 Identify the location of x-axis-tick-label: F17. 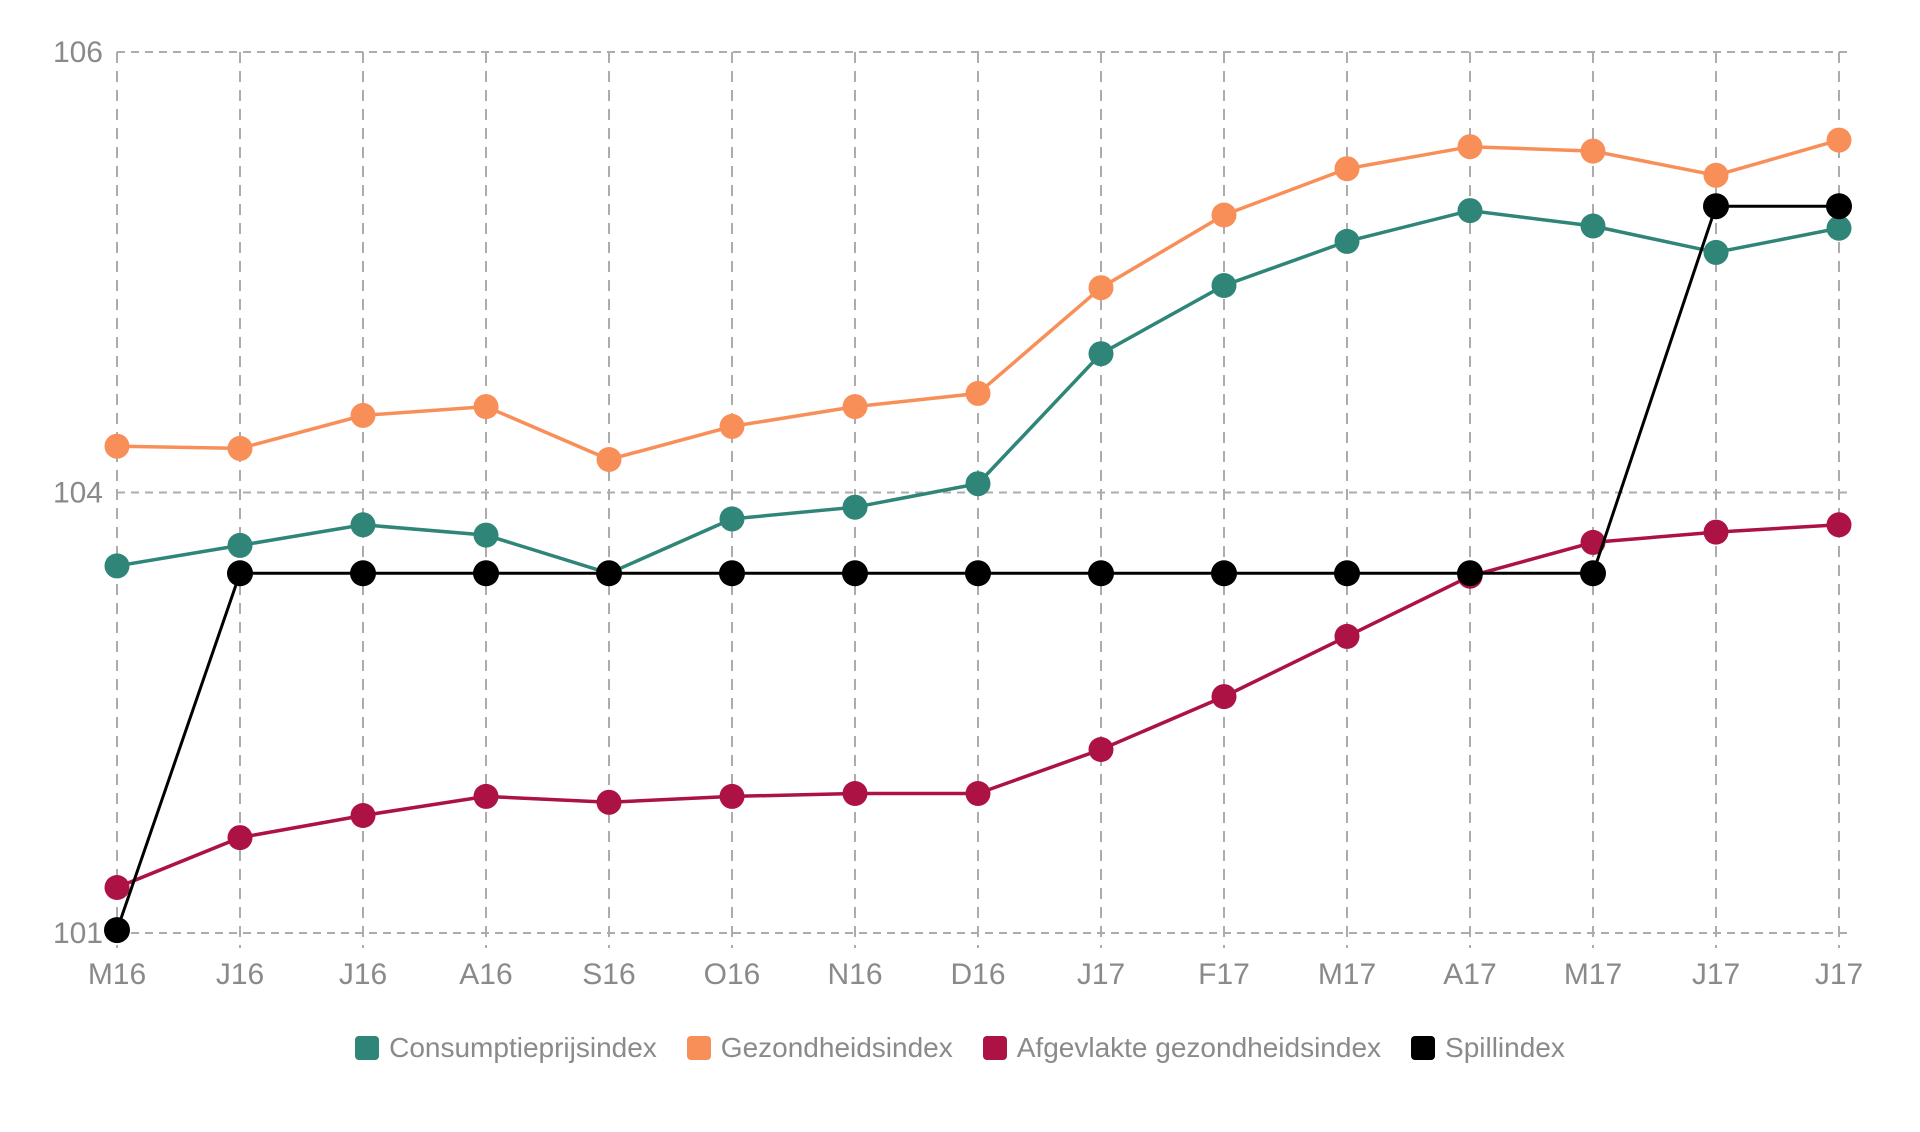
(1224, 974).